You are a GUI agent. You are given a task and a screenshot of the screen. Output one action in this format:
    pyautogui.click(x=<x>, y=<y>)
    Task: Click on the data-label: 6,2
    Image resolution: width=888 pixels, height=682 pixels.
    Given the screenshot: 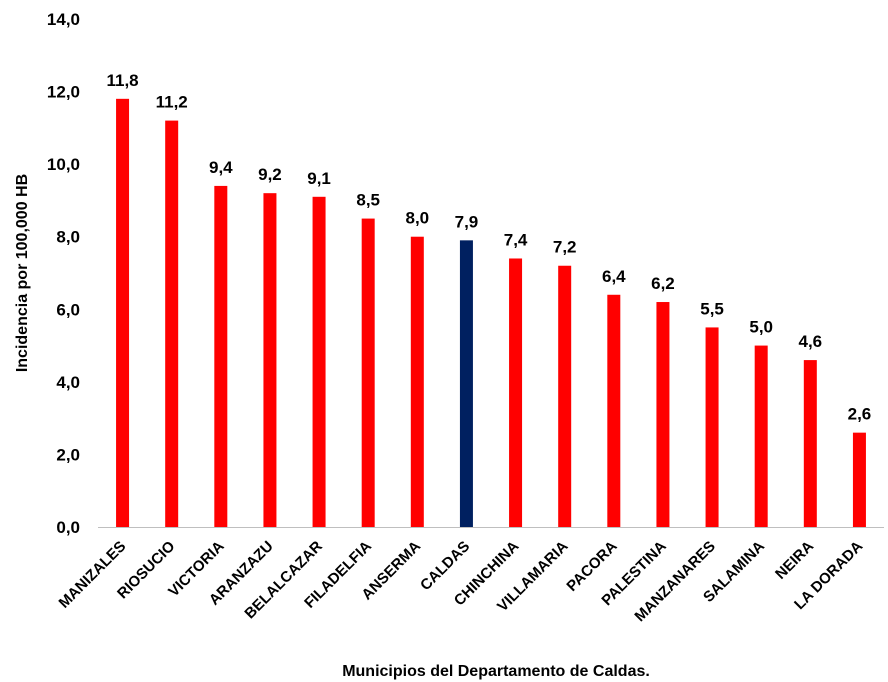 What is the action you would take?
    pyautogui.click(x=663, y=283)
    